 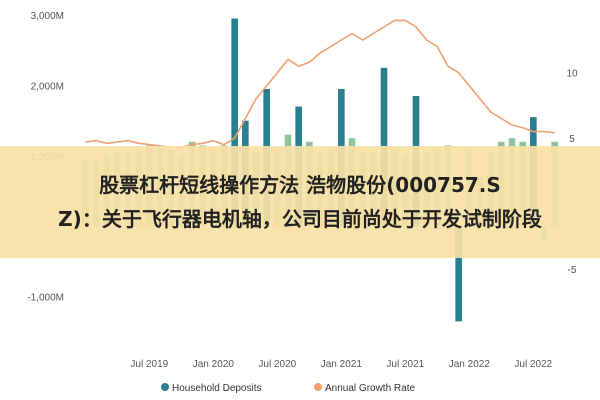 What do you see at coordinates (214, 364) in the screenshot?
I see `x-tick-label: Jan 2020` at bounding box center [214, 364].